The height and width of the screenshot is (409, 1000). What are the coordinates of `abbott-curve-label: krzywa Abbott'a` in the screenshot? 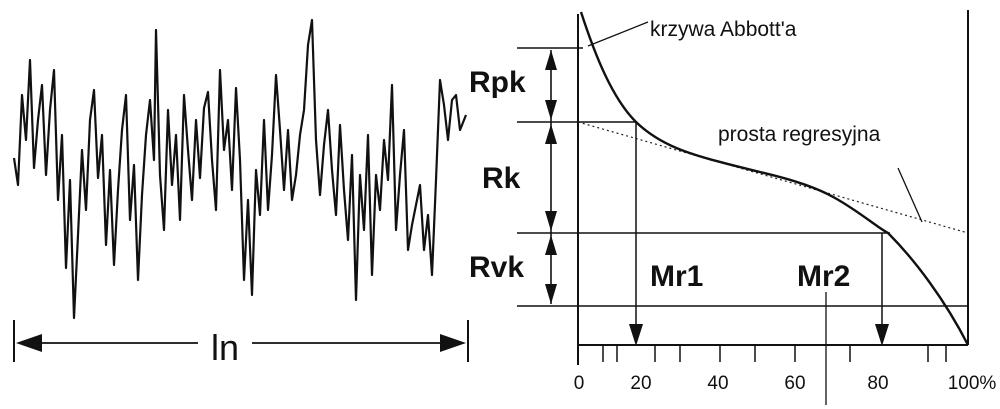 It's located at (723, 29).